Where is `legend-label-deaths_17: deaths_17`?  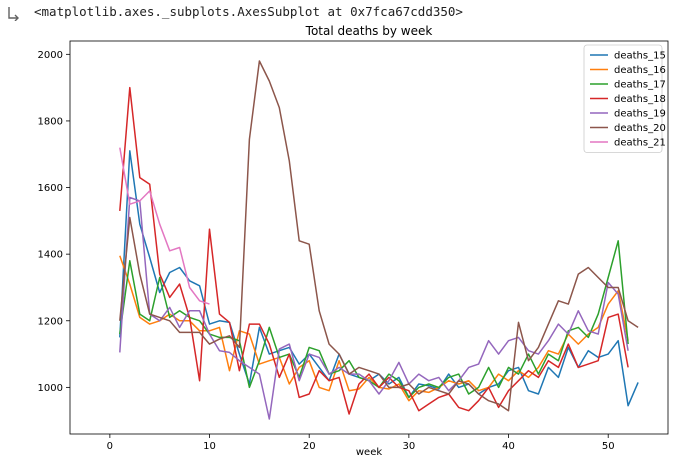 legend-label-deaths_17: deaths_17 is located at coordinates (640, 85).